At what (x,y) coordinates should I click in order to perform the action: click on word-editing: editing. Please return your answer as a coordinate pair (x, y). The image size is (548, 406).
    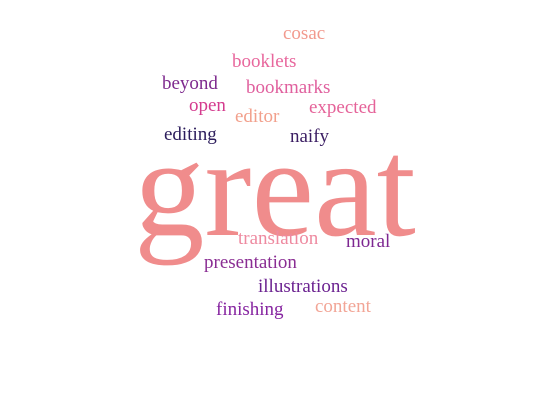
    Looking at the image, I should click on (190, 134).